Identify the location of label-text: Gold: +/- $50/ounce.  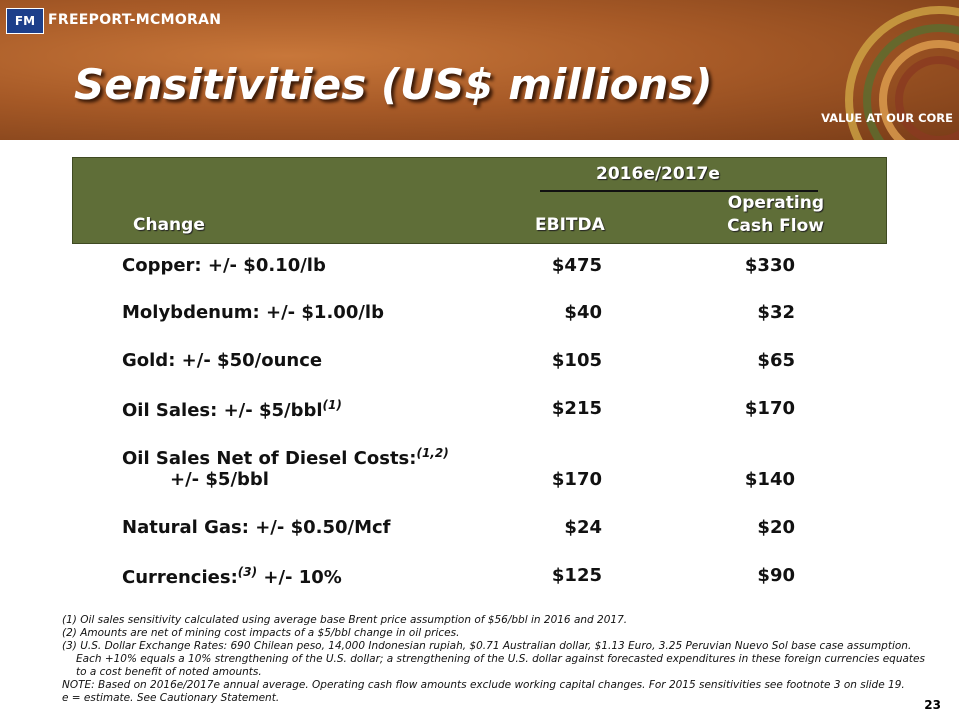
(222, 360).